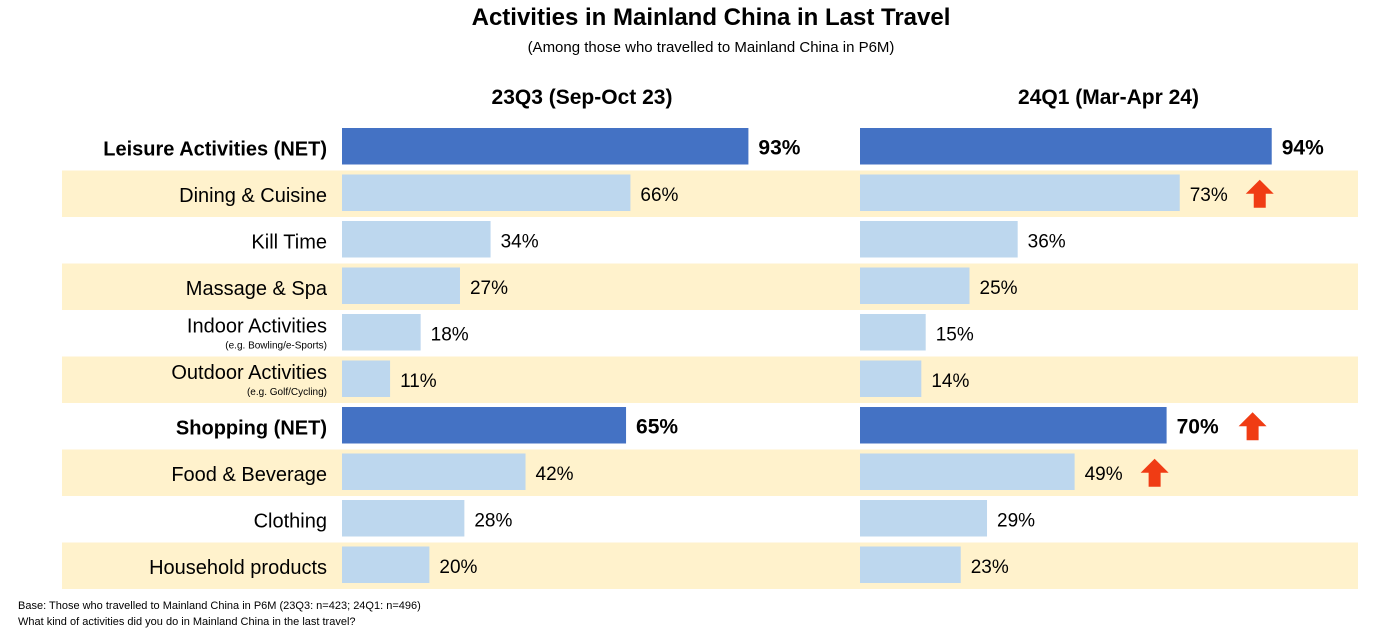 The height and width of the screenshot is (637, 1373). I want to click on data-label-s0-4: 18%, so click(450, 334).